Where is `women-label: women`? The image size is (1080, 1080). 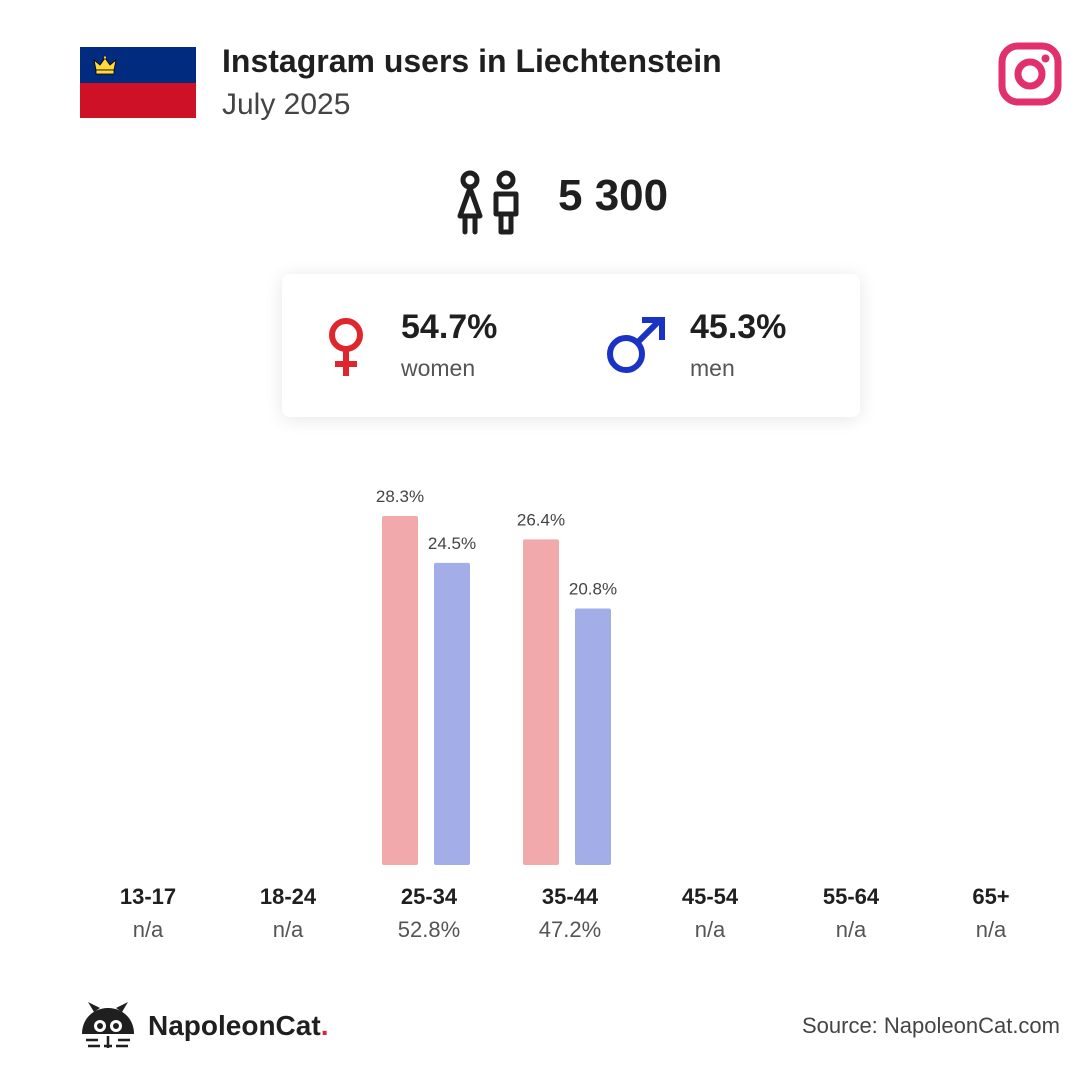 women-label: women is located at coordinates (438, 368).